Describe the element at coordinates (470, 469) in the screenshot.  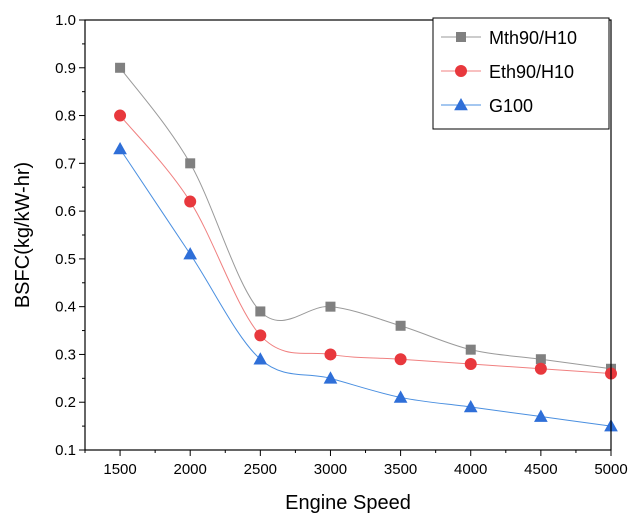
I see `x-tick-label: 4000` at that location.